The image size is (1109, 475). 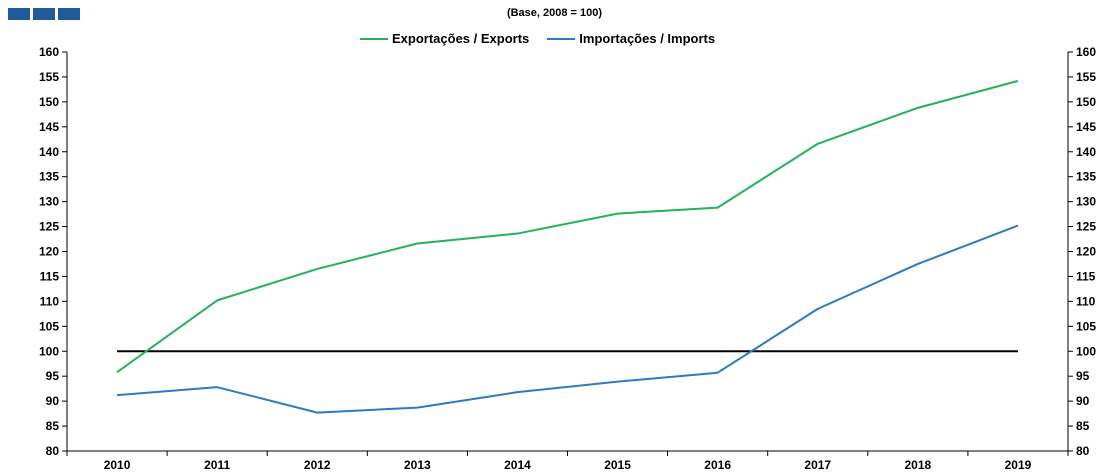 I want to click on legend-swatch-exports, so click(x=374, y=38).